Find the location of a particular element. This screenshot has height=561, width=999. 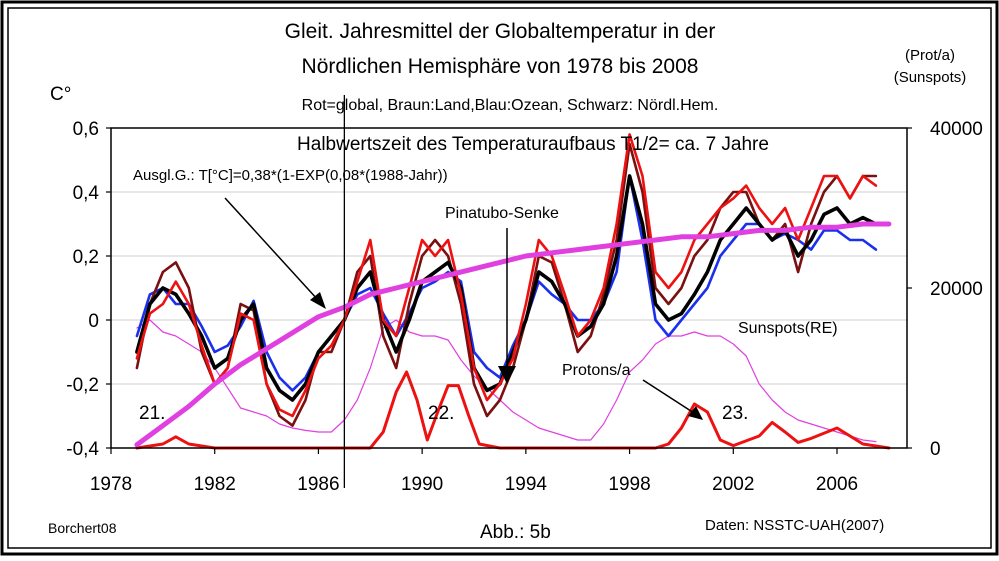

footer-figure-label: Abb.: 5b is located at coordinates (515, 532).